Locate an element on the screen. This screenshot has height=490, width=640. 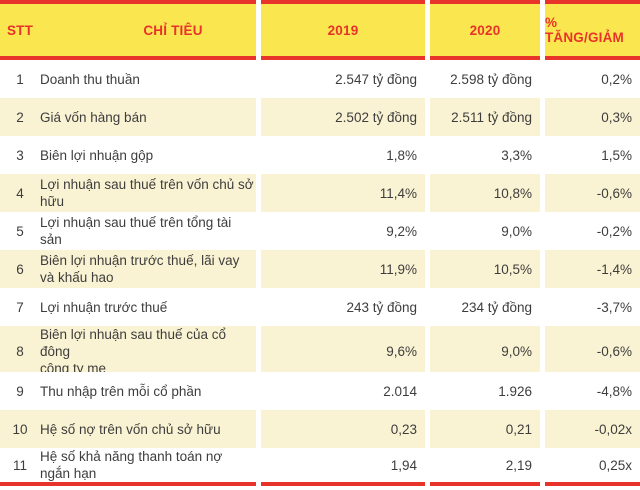
cell-stt-label: 3 Biên lợi nhuận gộp is located at coordinates (128, 155).